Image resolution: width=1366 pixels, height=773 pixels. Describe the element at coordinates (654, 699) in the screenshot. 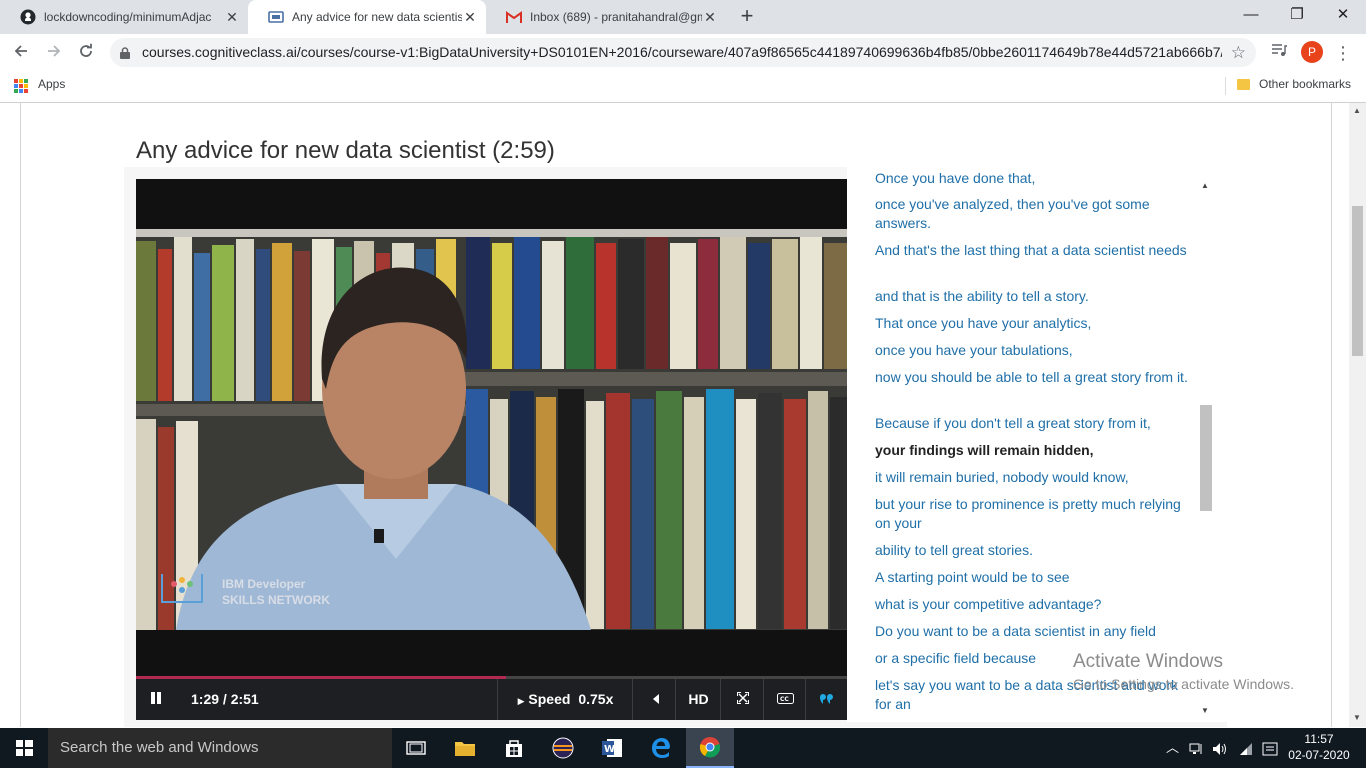

I see `volume-icon` at that location.